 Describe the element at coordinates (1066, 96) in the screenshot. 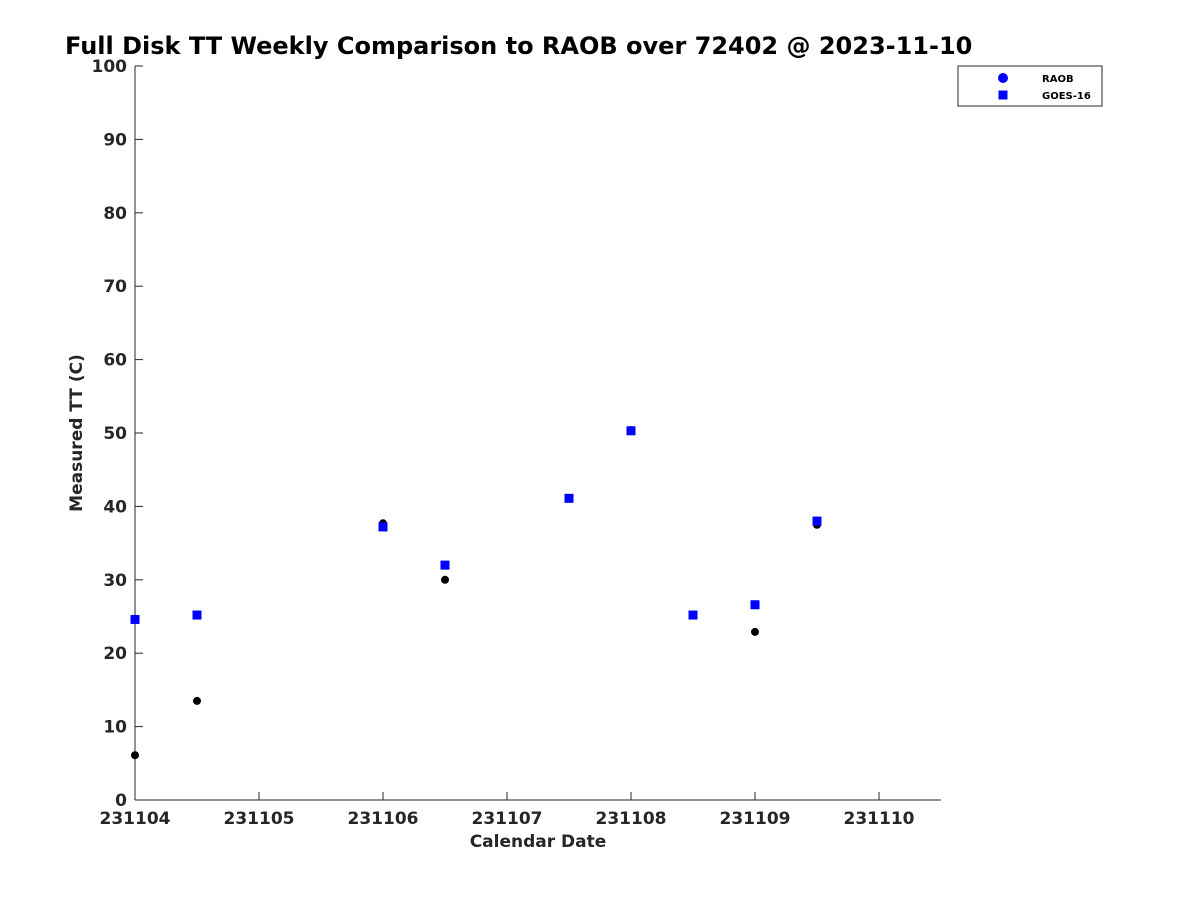

I see `legend-label: GOES-16` at that location.